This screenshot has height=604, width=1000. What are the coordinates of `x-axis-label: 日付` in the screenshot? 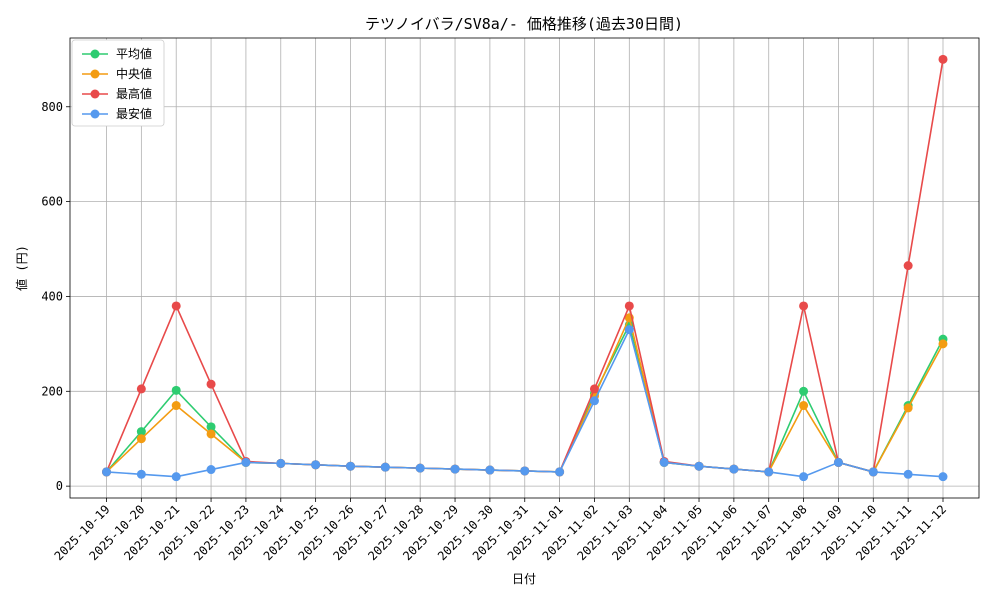 It's located at (524, 579).